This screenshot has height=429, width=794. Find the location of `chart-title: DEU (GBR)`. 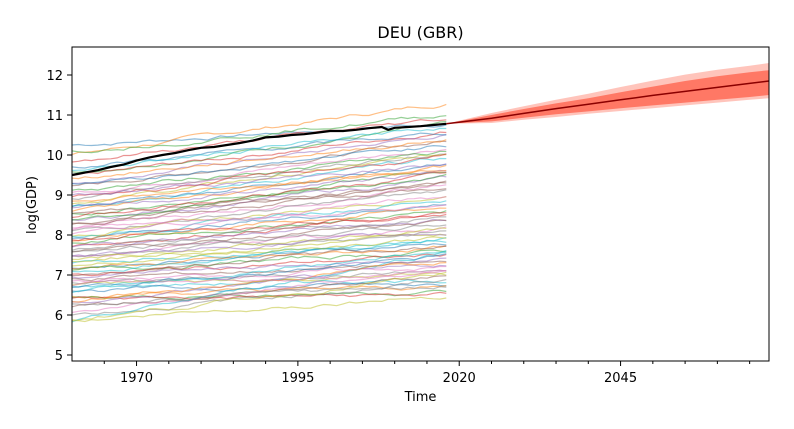

chart-title: DEU (GBR) is located at coordinates (420, 32).